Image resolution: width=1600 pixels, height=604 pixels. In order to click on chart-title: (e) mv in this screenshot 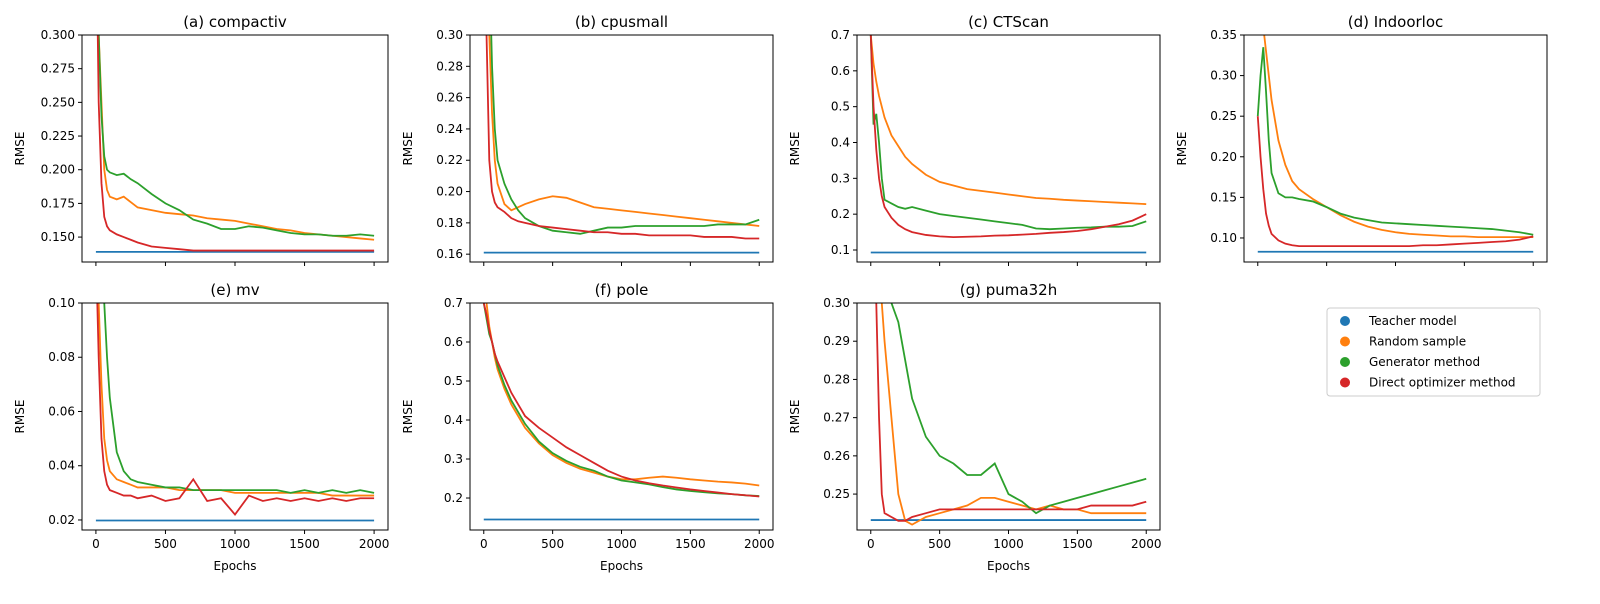, I will do `click(234, 290)`.